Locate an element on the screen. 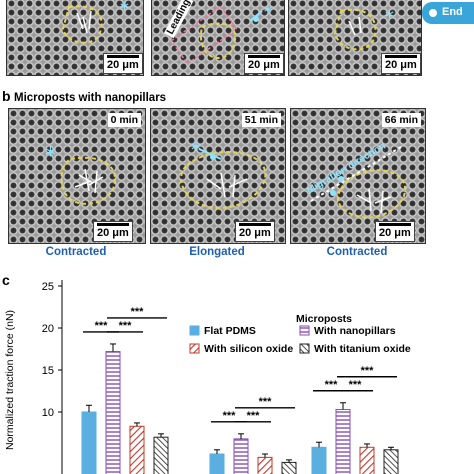 The width and height of the screenshot is (474, 474). panel-a-image-3: * 20 μm is located at coordinates (355, 38).